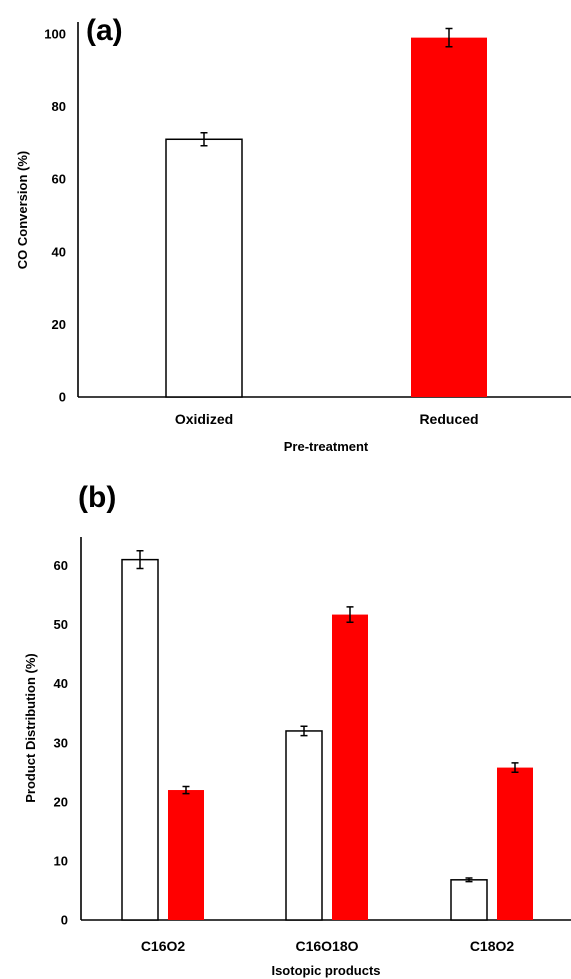 The image size is (571, 979). What do you see at coordinates (469, 880) in the screenshot?
I see `panel-b-error-bar-c18o2-s0` at bounding box center [469, 880].